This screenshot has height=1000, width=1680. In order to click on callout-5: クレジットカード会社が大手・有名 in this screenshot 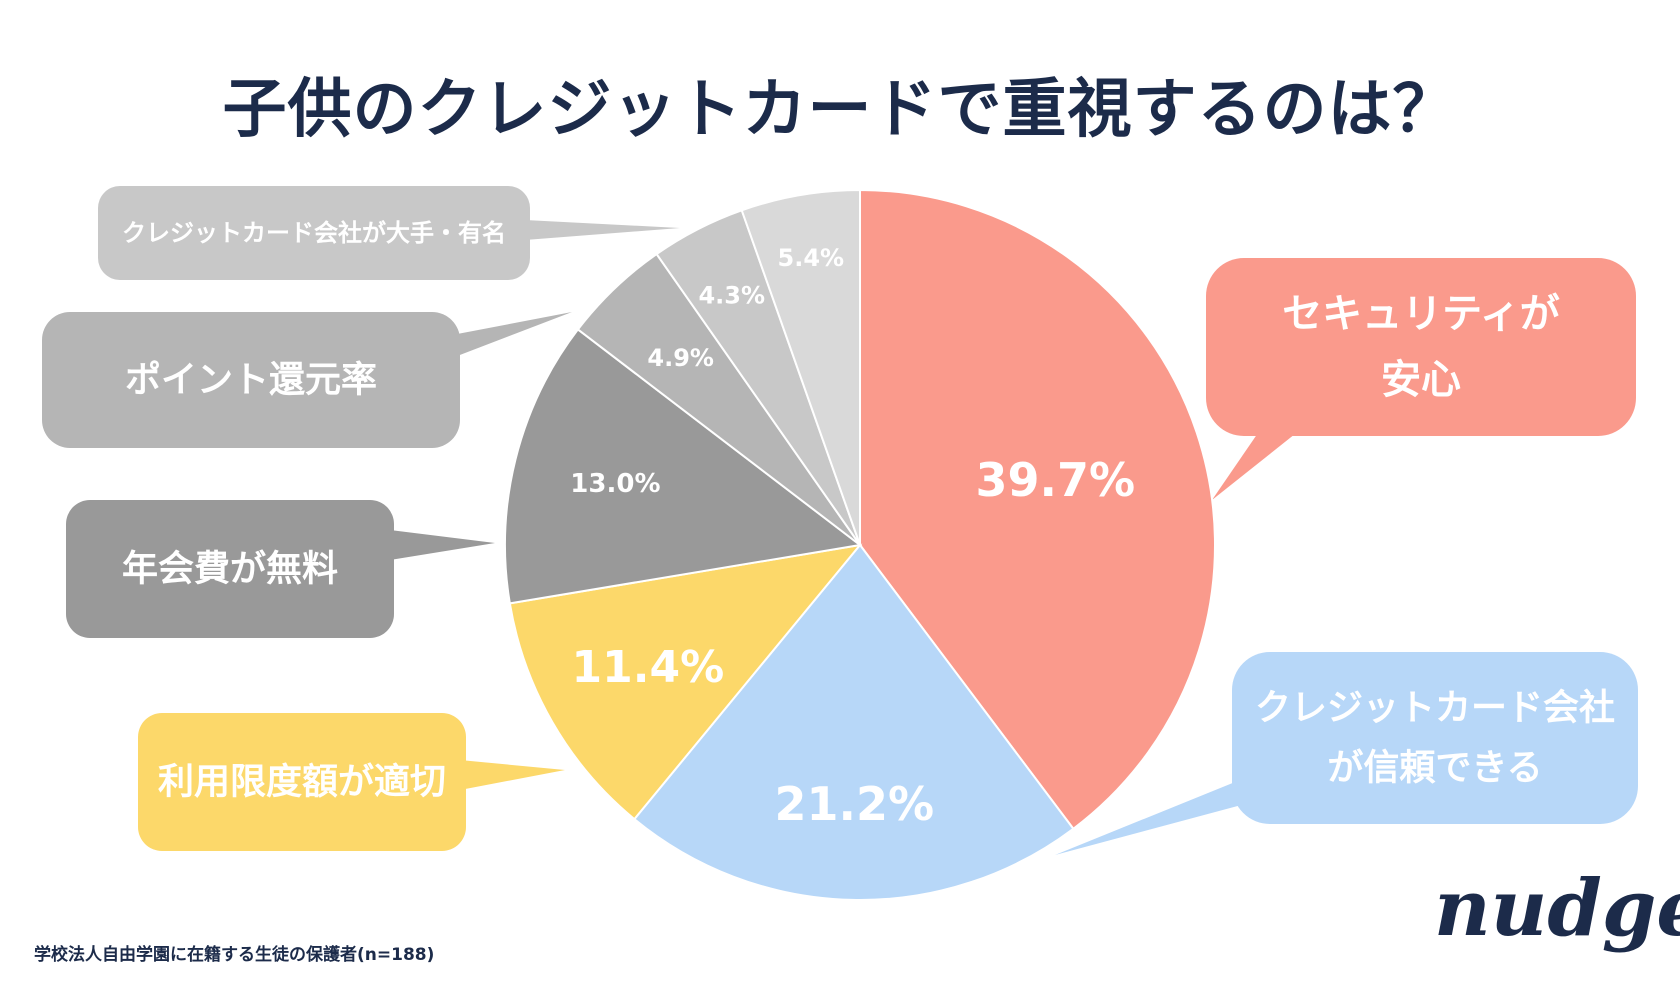, I will do `click(389, 233)`.